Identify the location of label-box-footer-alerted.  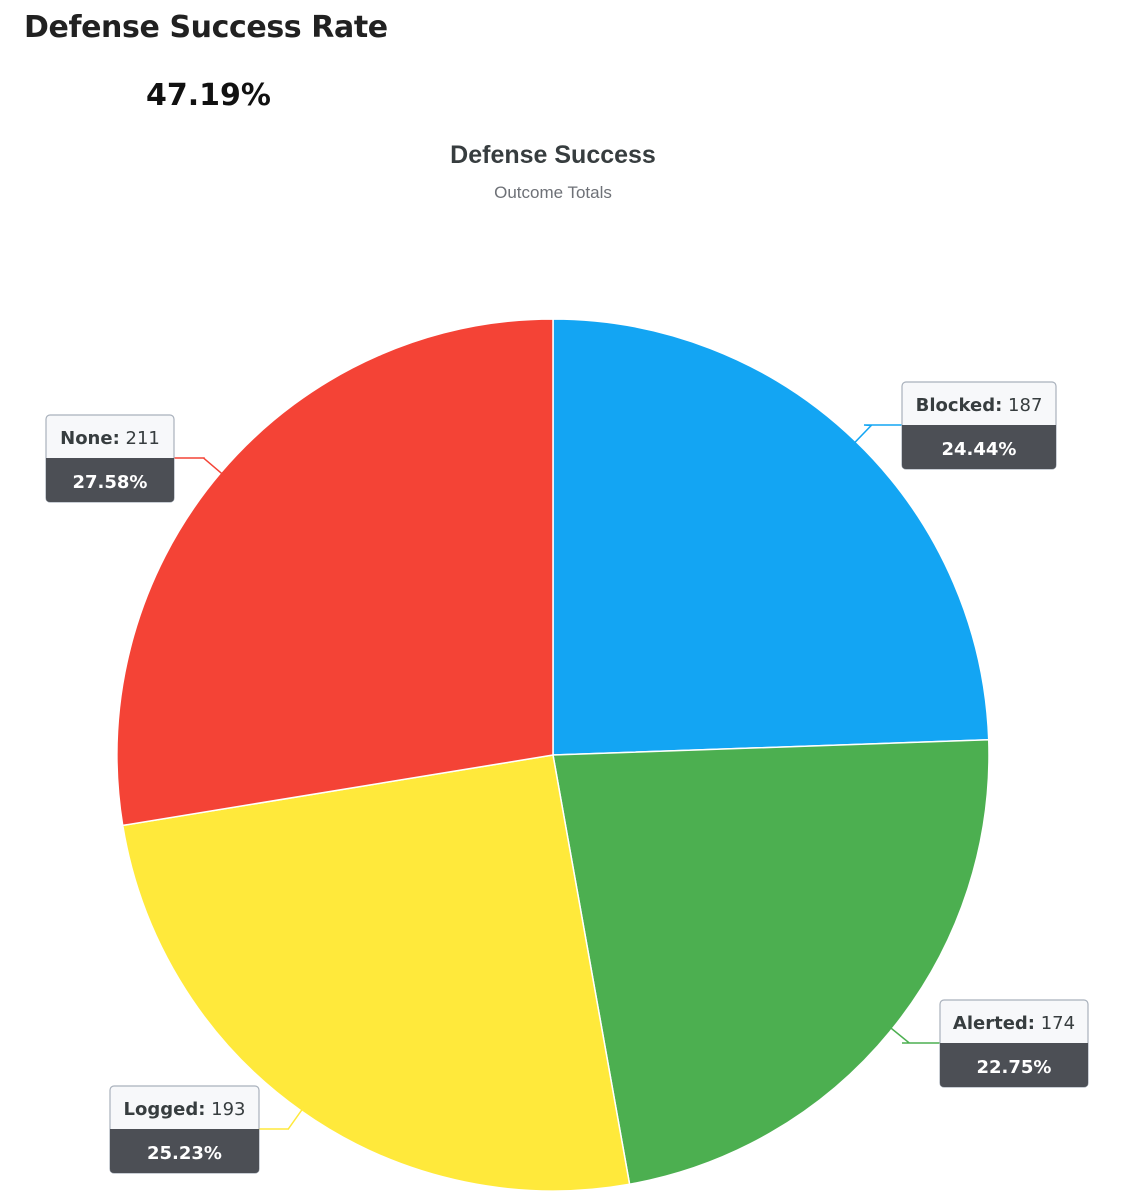
(1014, 1065).